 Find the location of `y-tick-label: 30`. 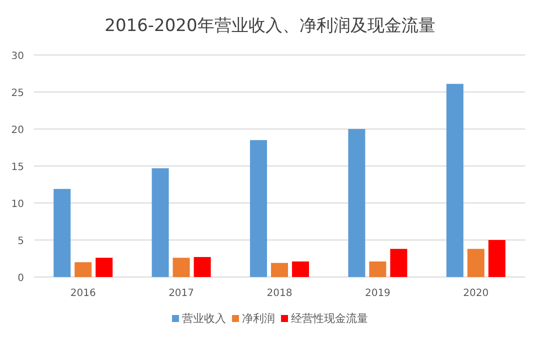

y-tick-label: 30 is located at coordinates (17, 56).